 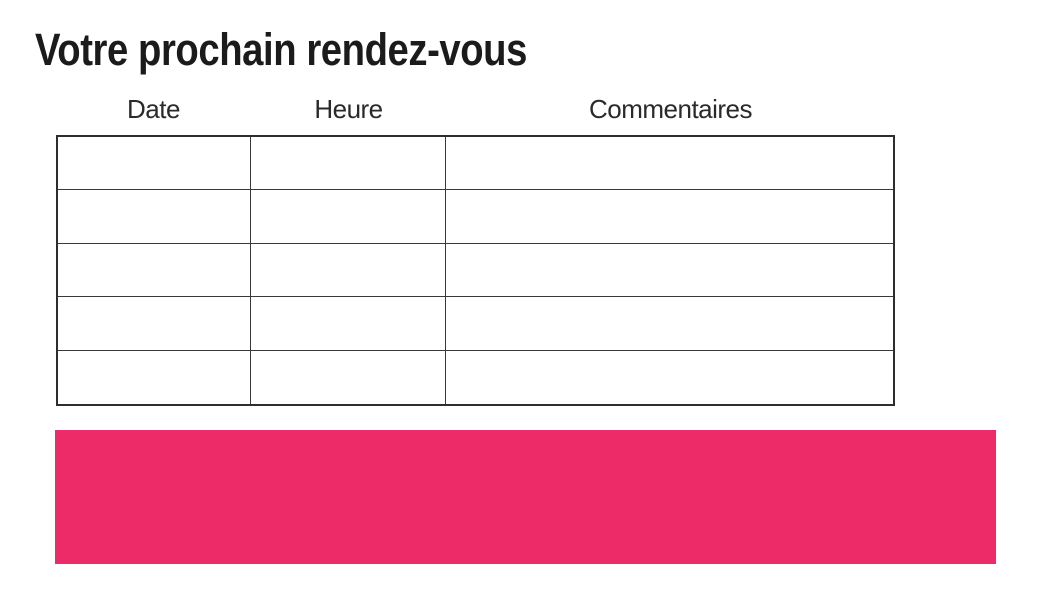 I want to click on page-title: Votre prochain rendez-vous, so click(x=281, y=49).